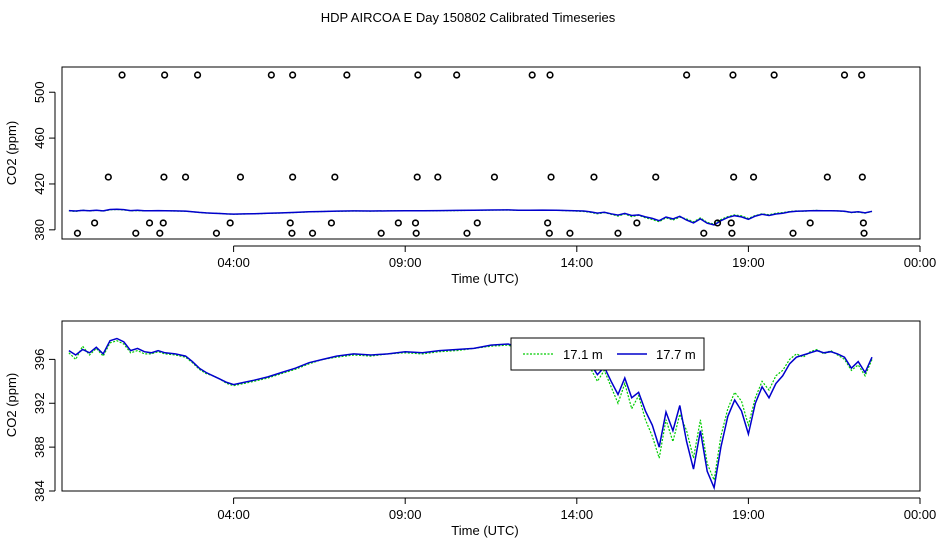 This screenshot has height=545, width=936. Describe the element at coordinates (39, 184) in the screenshot. I see `y-tick-label: 420` at that location.